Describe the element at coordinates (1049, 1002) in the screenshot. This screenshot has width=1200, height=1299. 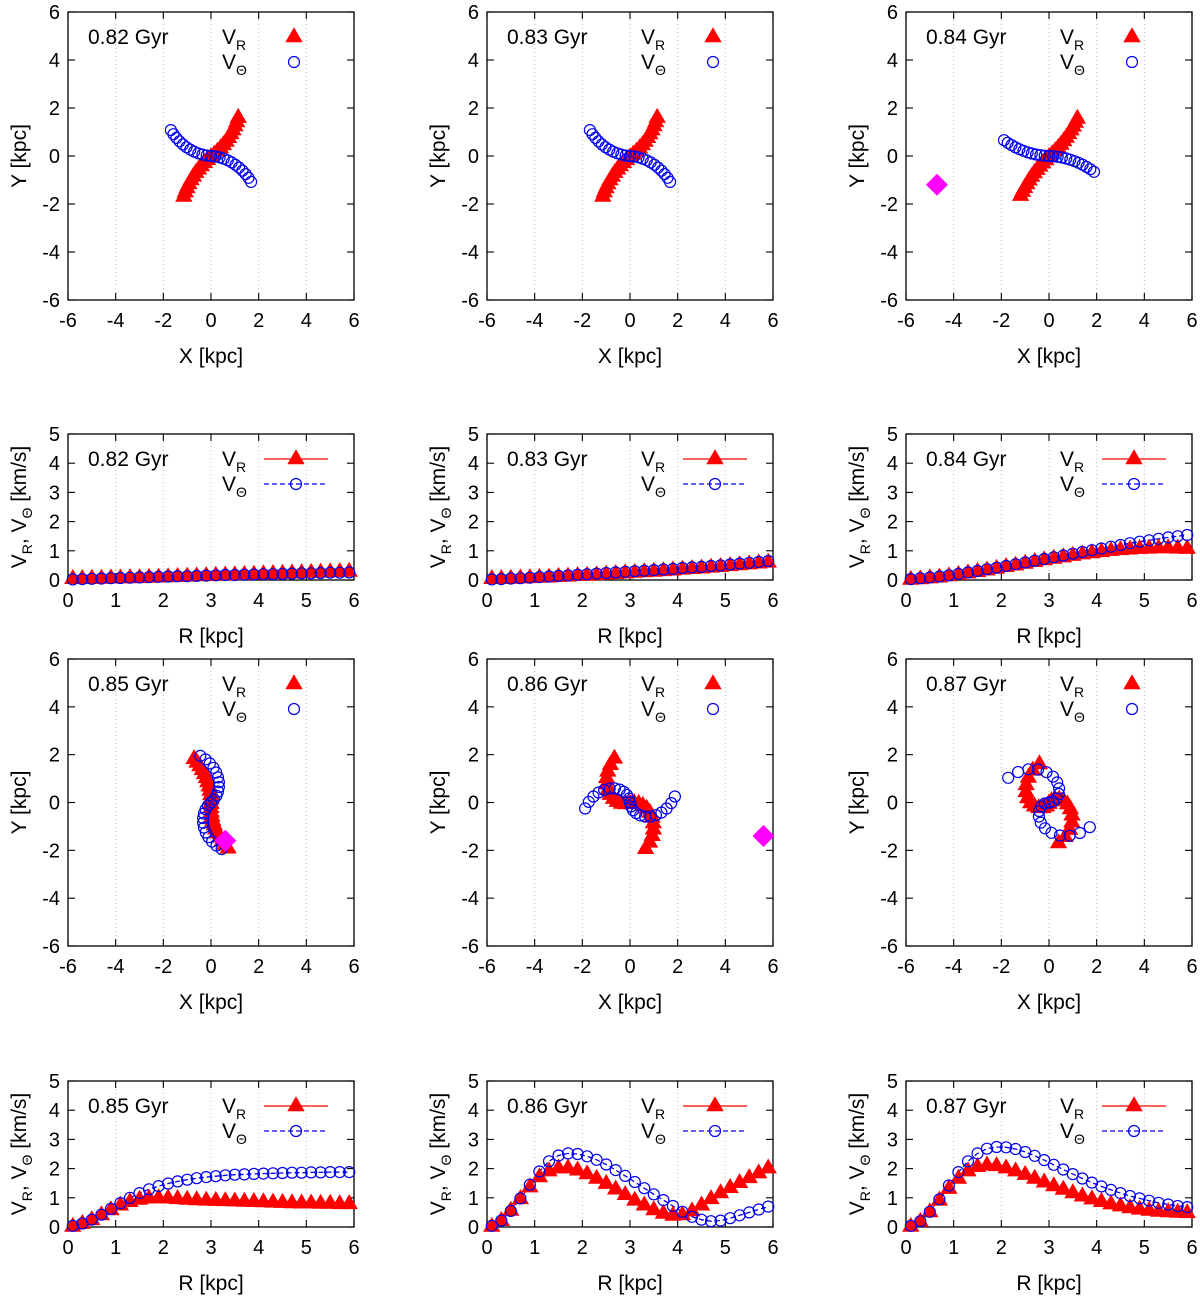
I see `x-axis-title: X [kpc]` at that location.